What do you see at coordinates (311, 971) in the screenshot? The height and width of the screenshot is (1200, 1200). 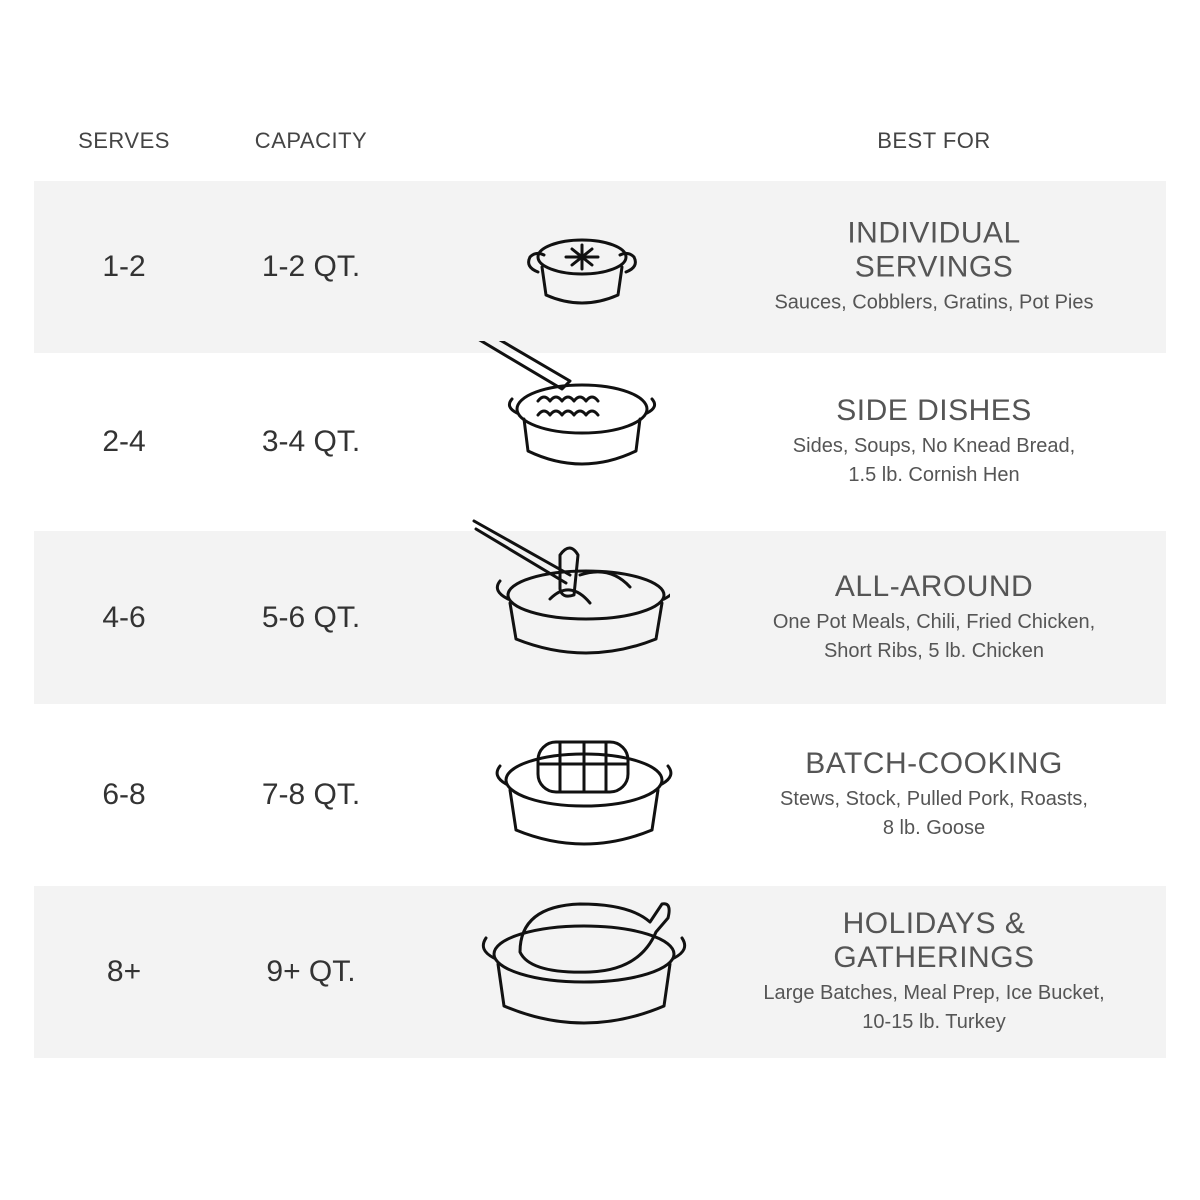 I see `capacity-value: 9+ QT.` at bounding box center [311, 971].